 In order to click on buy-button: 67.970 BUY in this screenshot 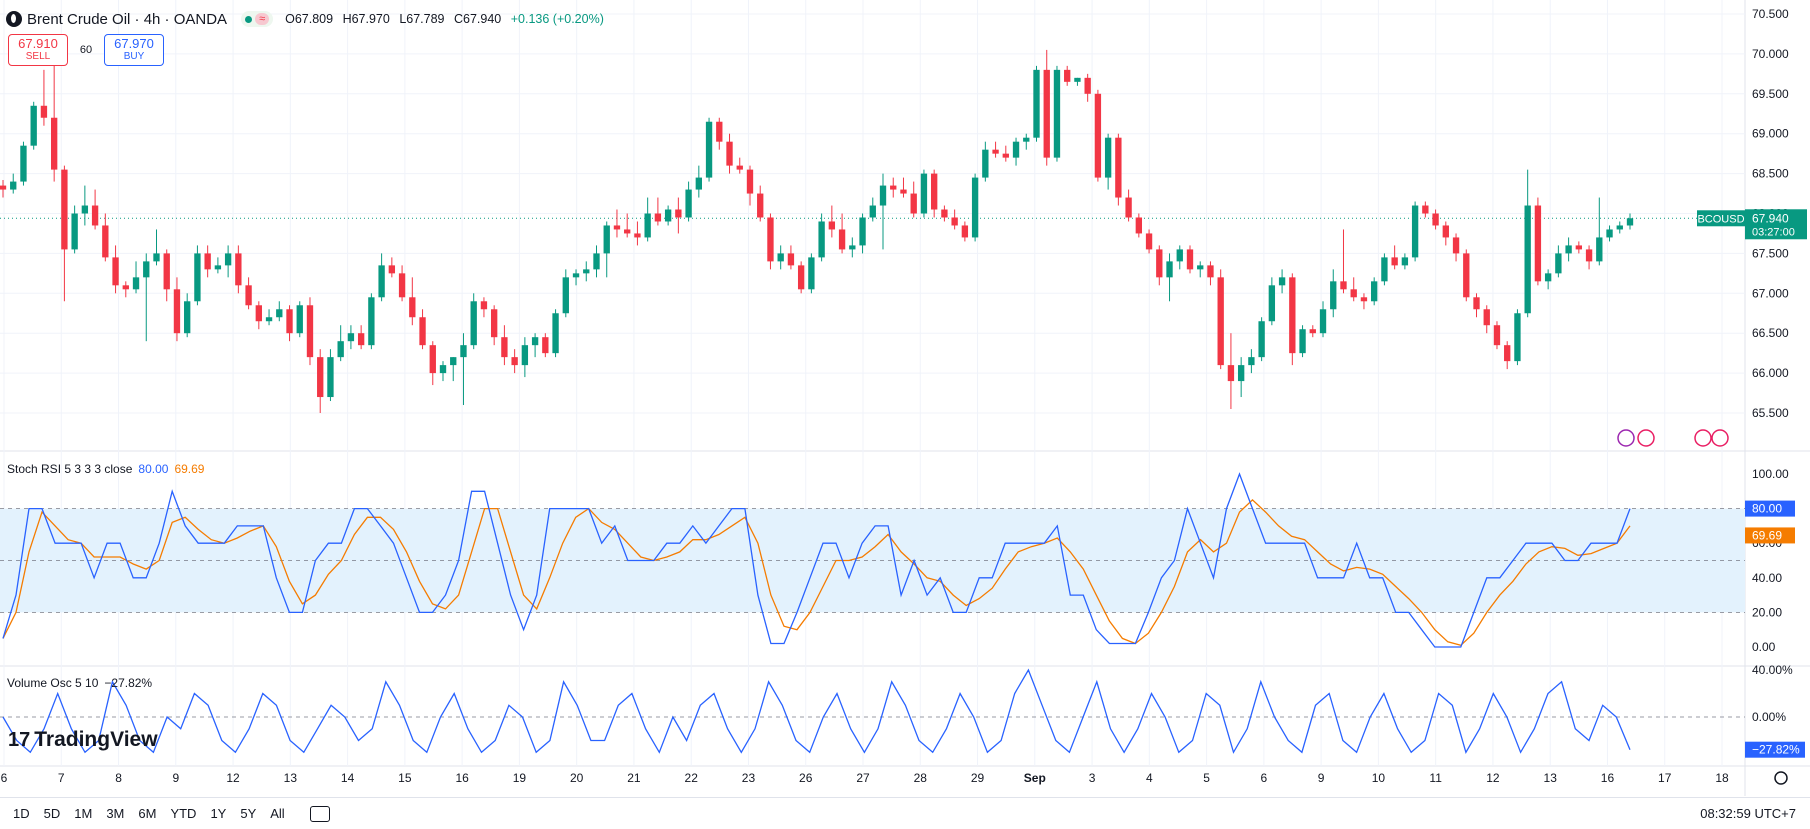, I will do `click(134, 50)`.